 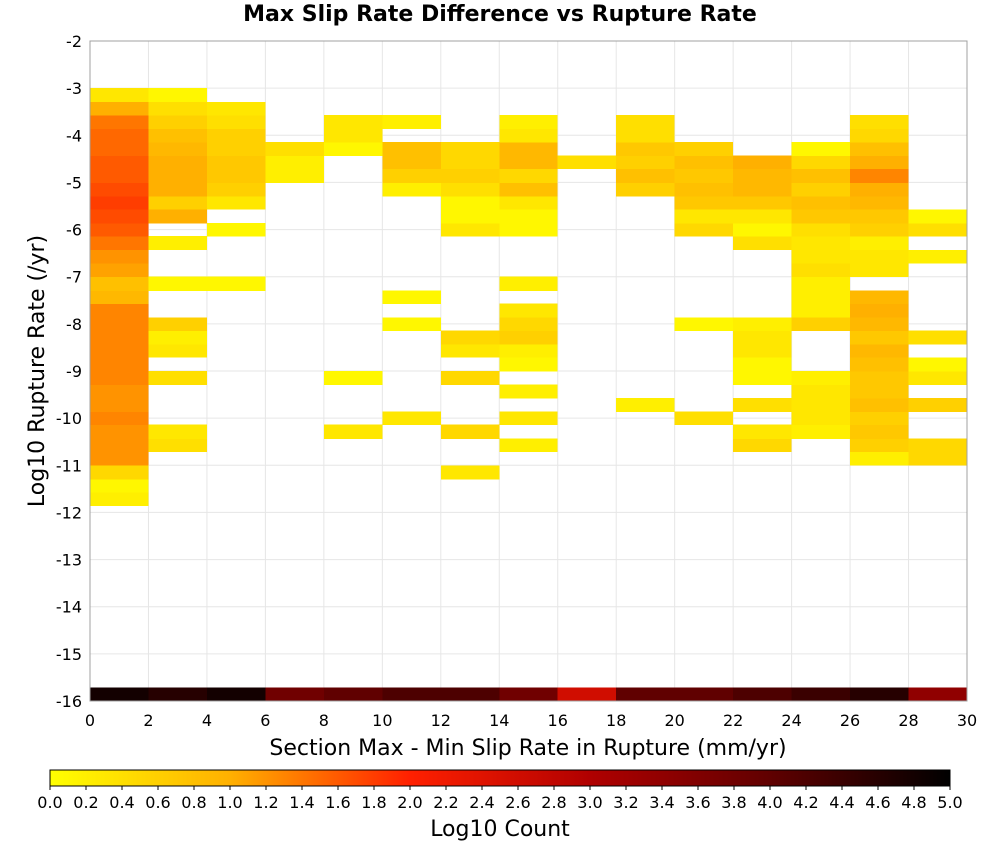 I want to click on x-tick-labels: 0 2 4 6 8 10 12 14 16 18 20 22 24 26 28 30, so click(x=531, y=720).